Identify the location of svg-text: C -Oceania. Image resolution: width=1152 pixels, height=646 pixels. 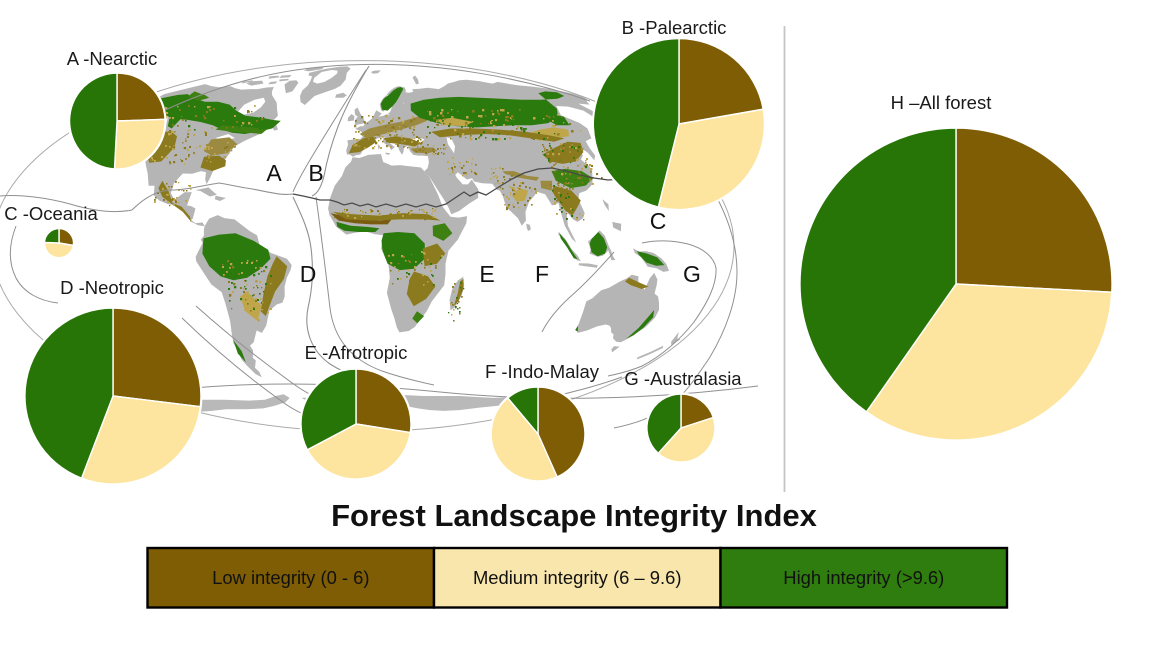
(51, 213).